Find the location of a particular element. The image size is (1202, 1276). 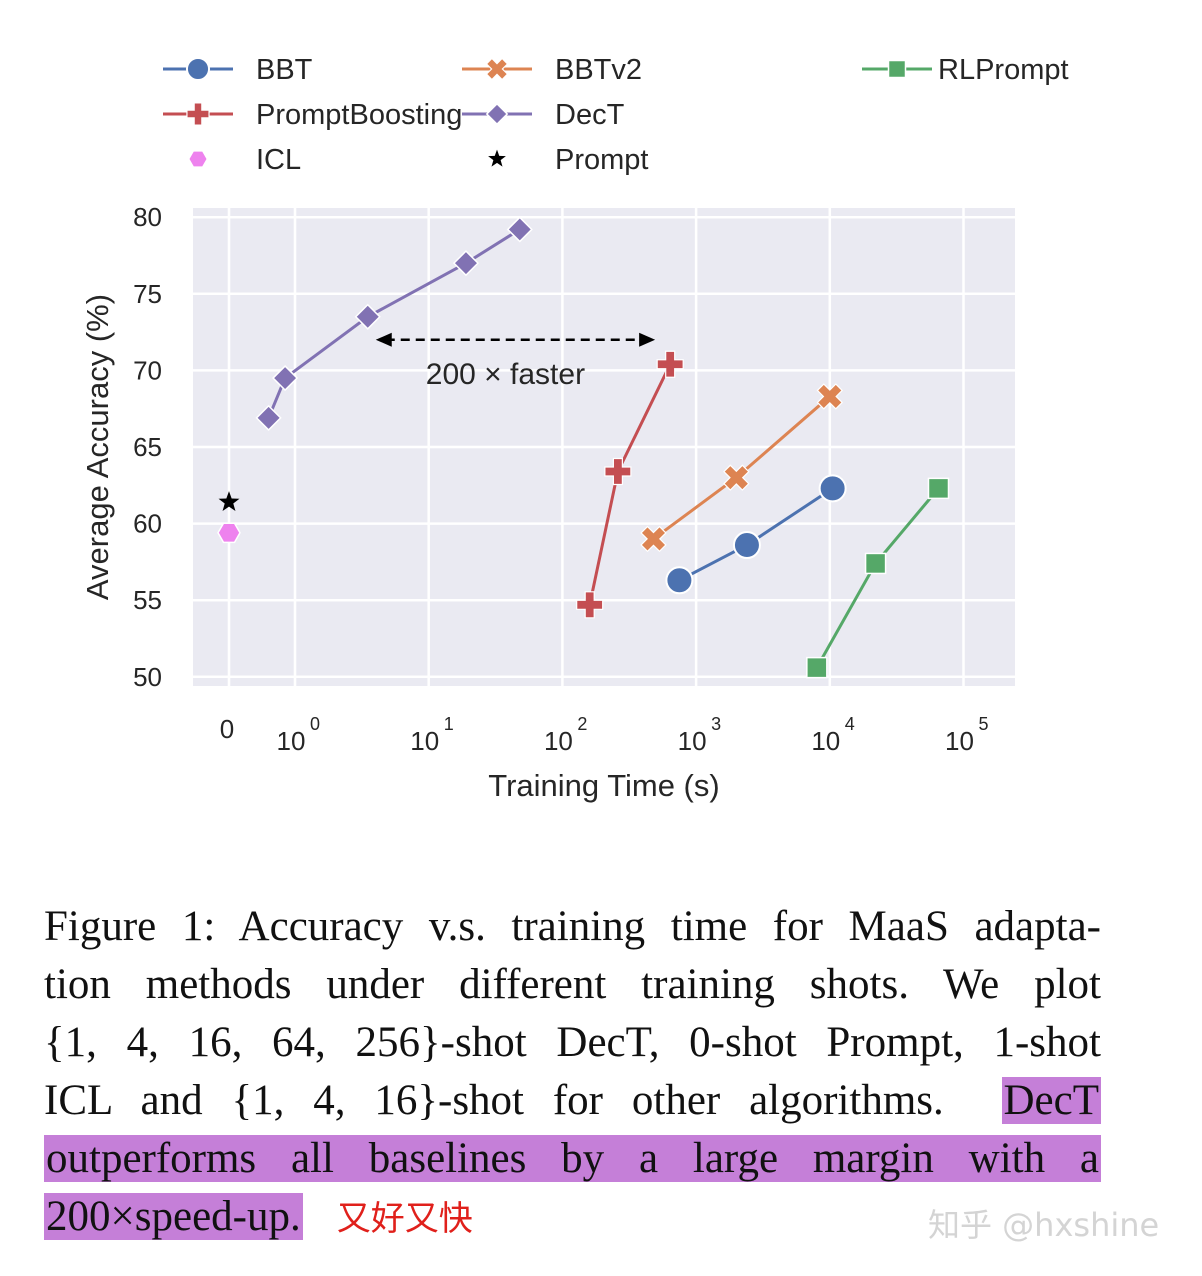

y-tick-label: 80 is located at coordinates (147, 217).